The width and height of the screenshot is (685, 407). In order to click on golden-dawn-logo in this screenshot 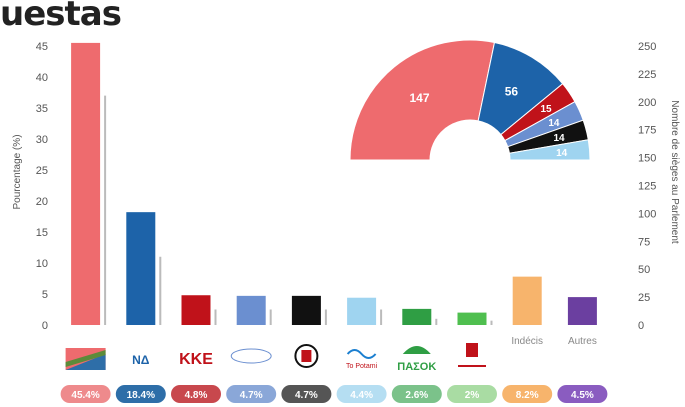, I will do `click(306, 356)`.